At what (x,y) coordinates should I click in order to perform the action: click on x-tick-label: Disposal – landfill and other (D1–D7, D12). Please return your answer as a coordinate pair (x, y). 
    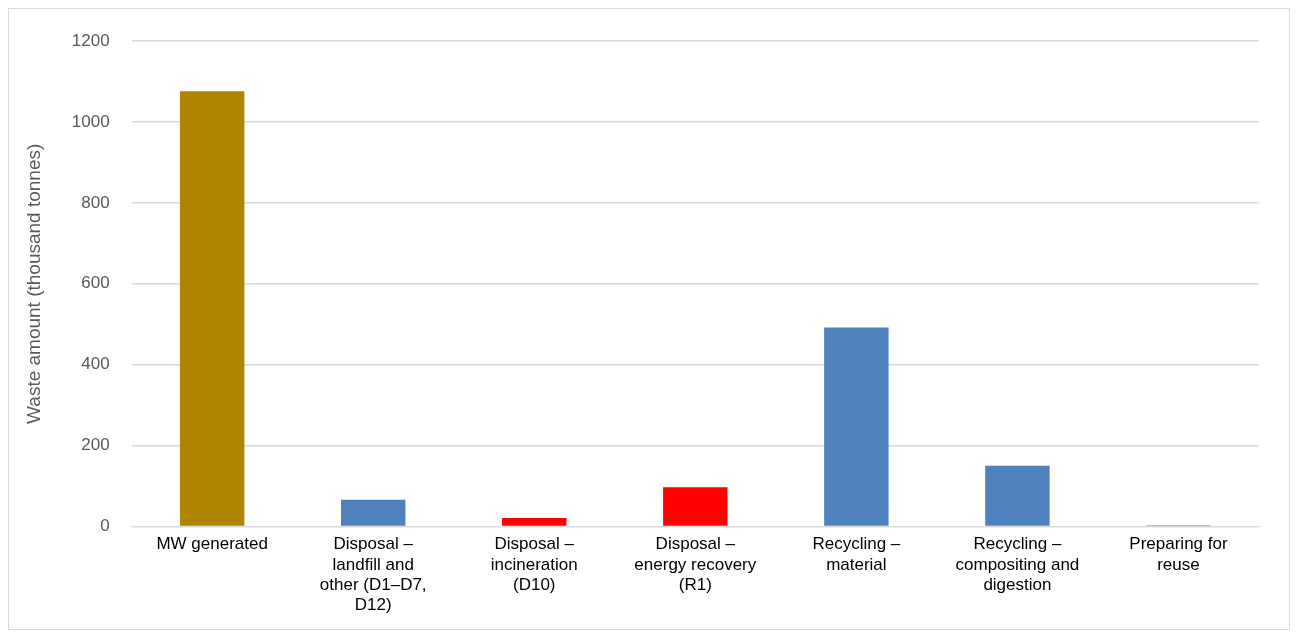
    Looking at the image, I should click on (373, 574).